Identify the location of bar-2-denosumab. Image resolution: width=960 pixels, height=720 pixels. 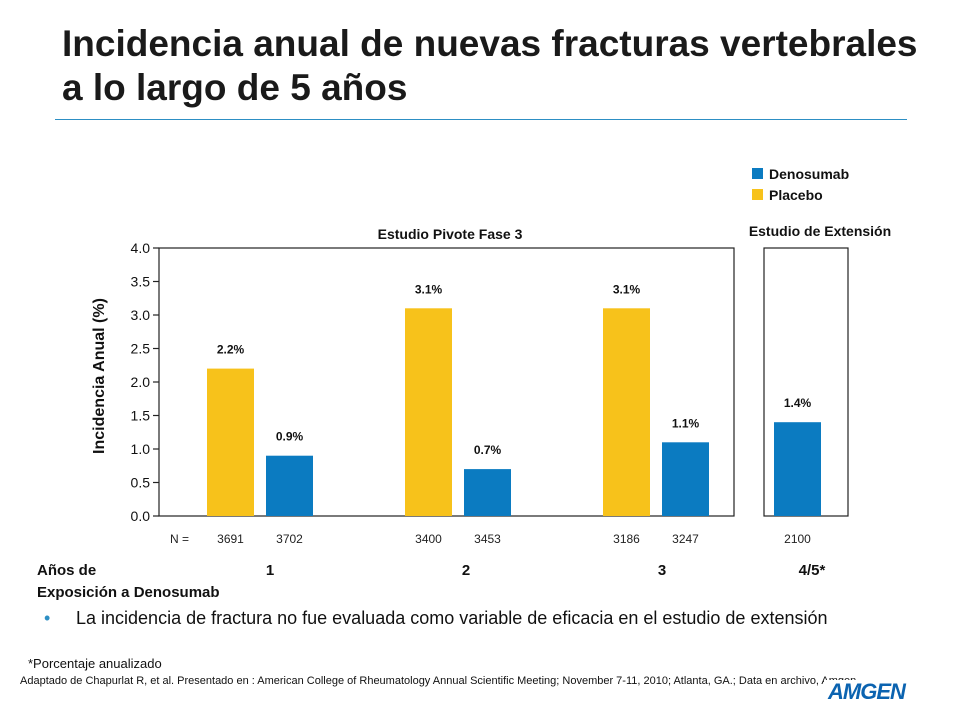
(487, 492).